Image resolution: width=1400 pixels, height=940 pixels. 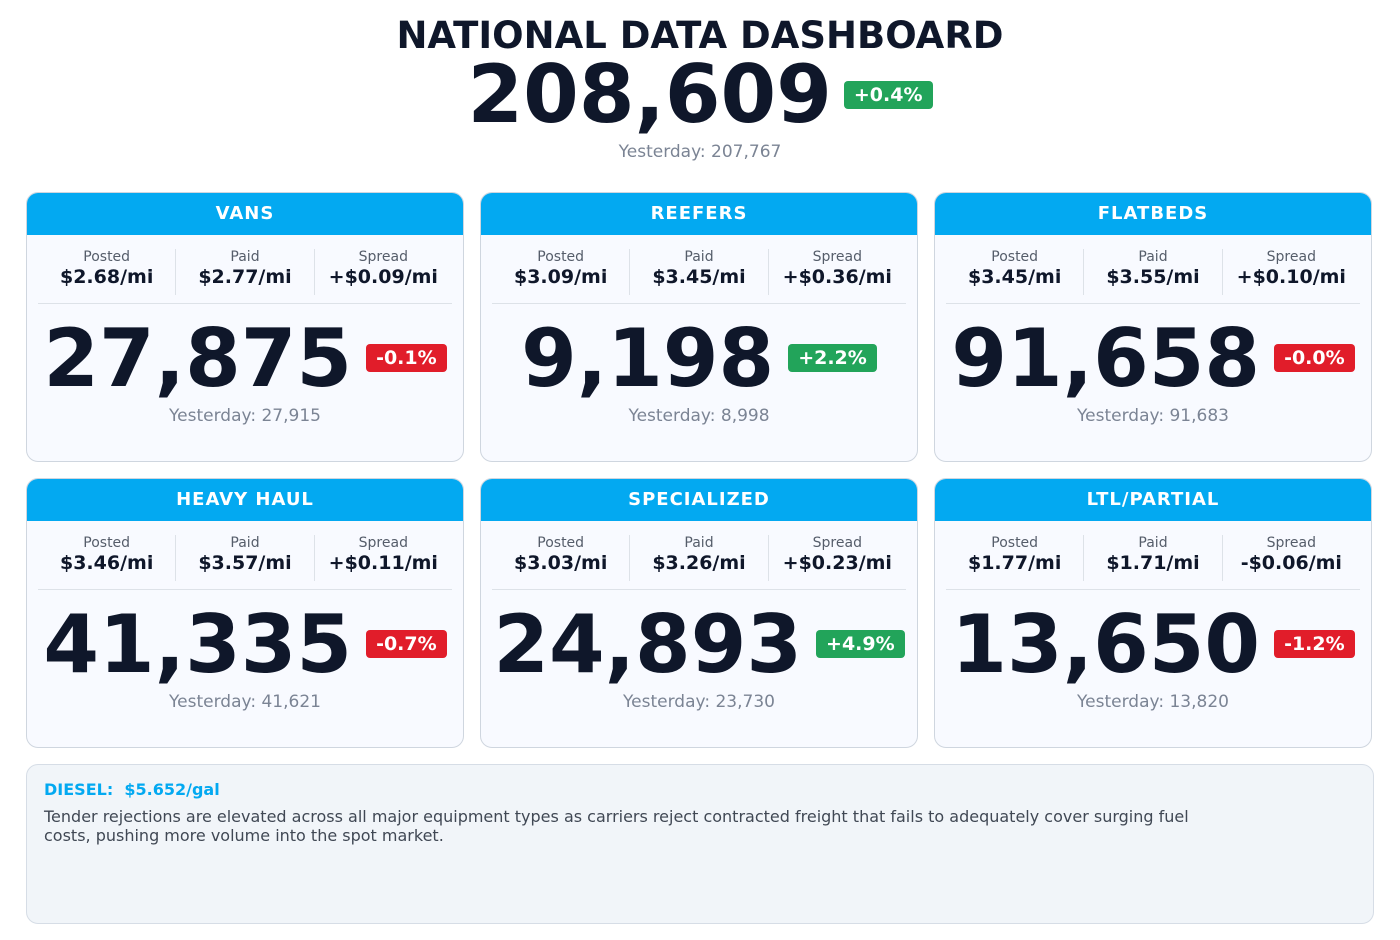 I want to click on change-badge: -0.0%, so click(x=1314, y=358).